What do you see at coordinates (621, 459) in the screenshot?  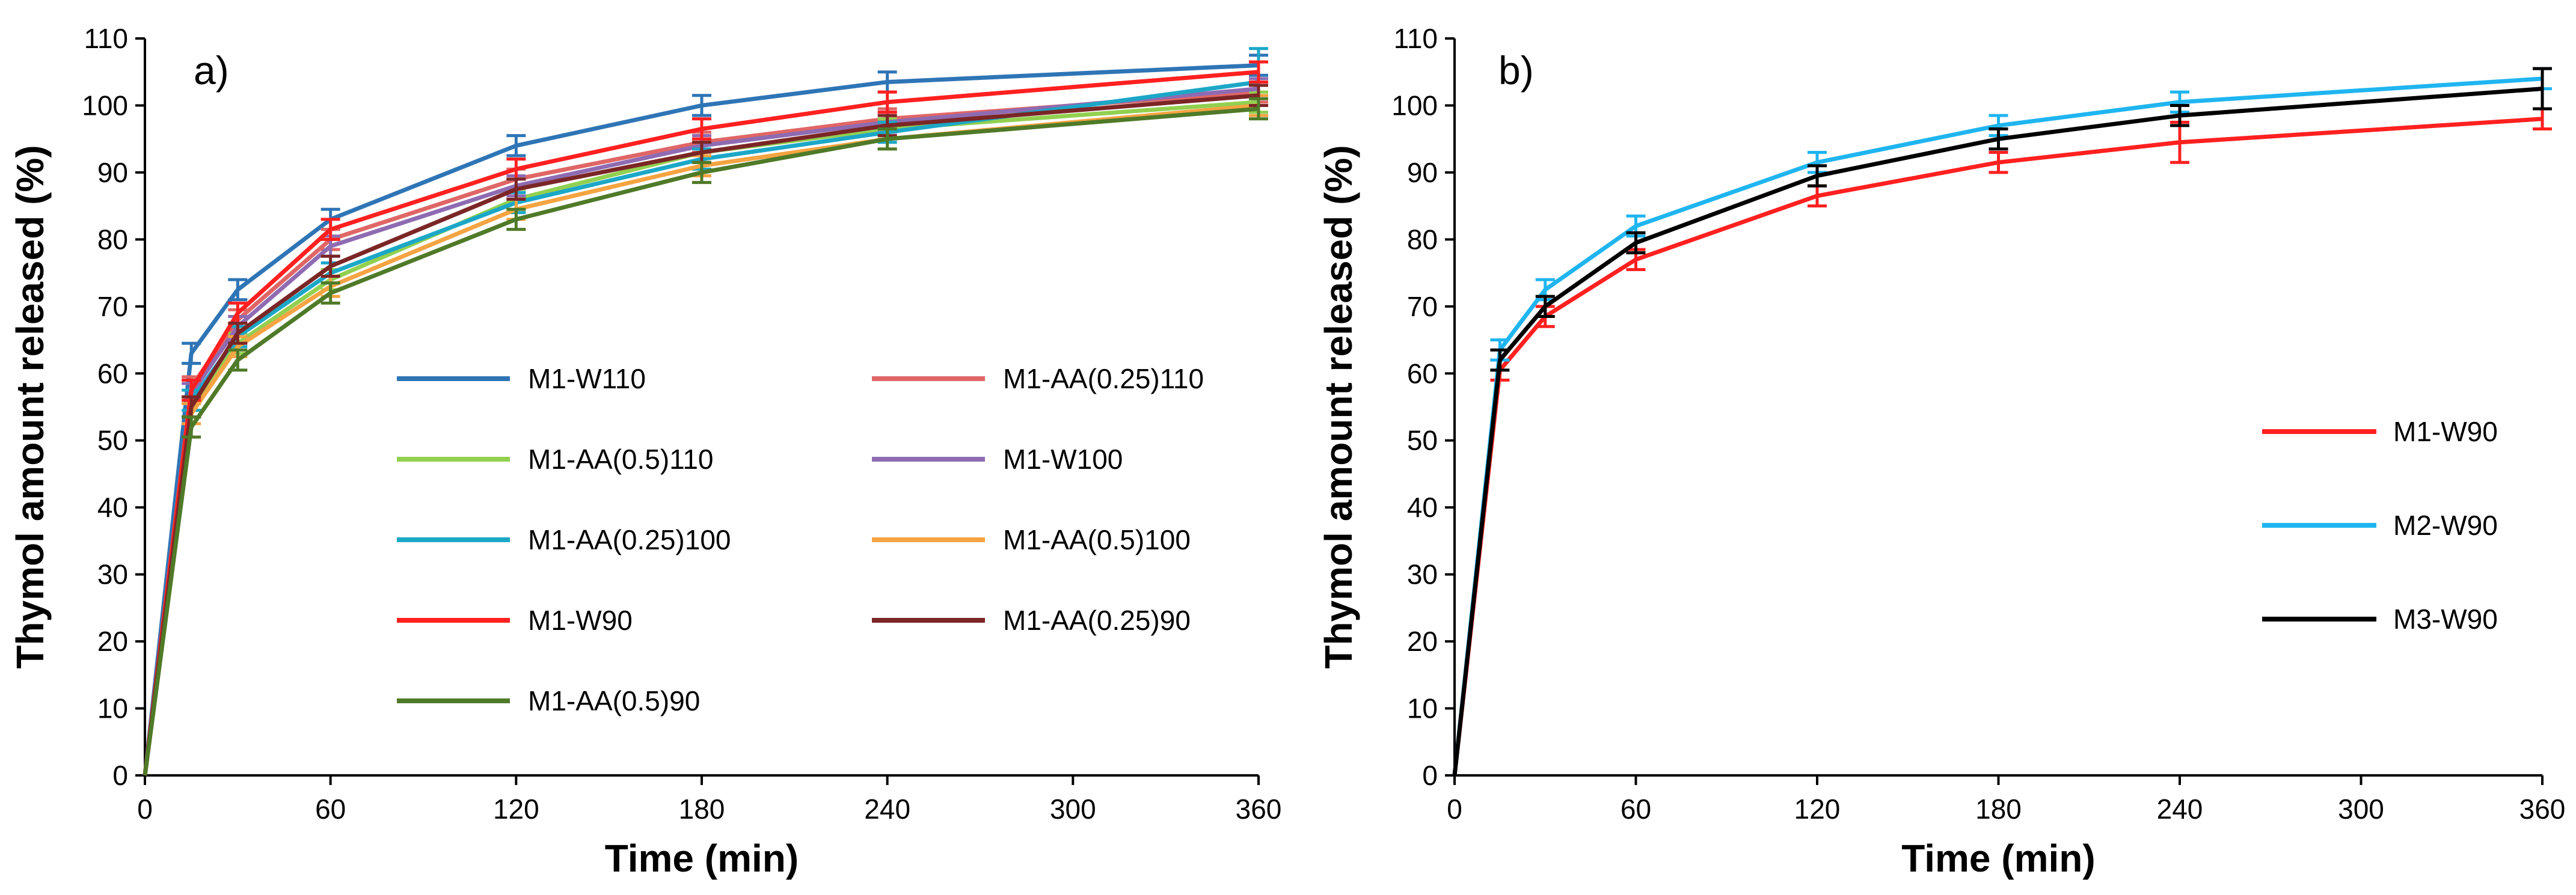 I see `legend-label: M1-AA(0.5)110` at bounding box center [621, 459].